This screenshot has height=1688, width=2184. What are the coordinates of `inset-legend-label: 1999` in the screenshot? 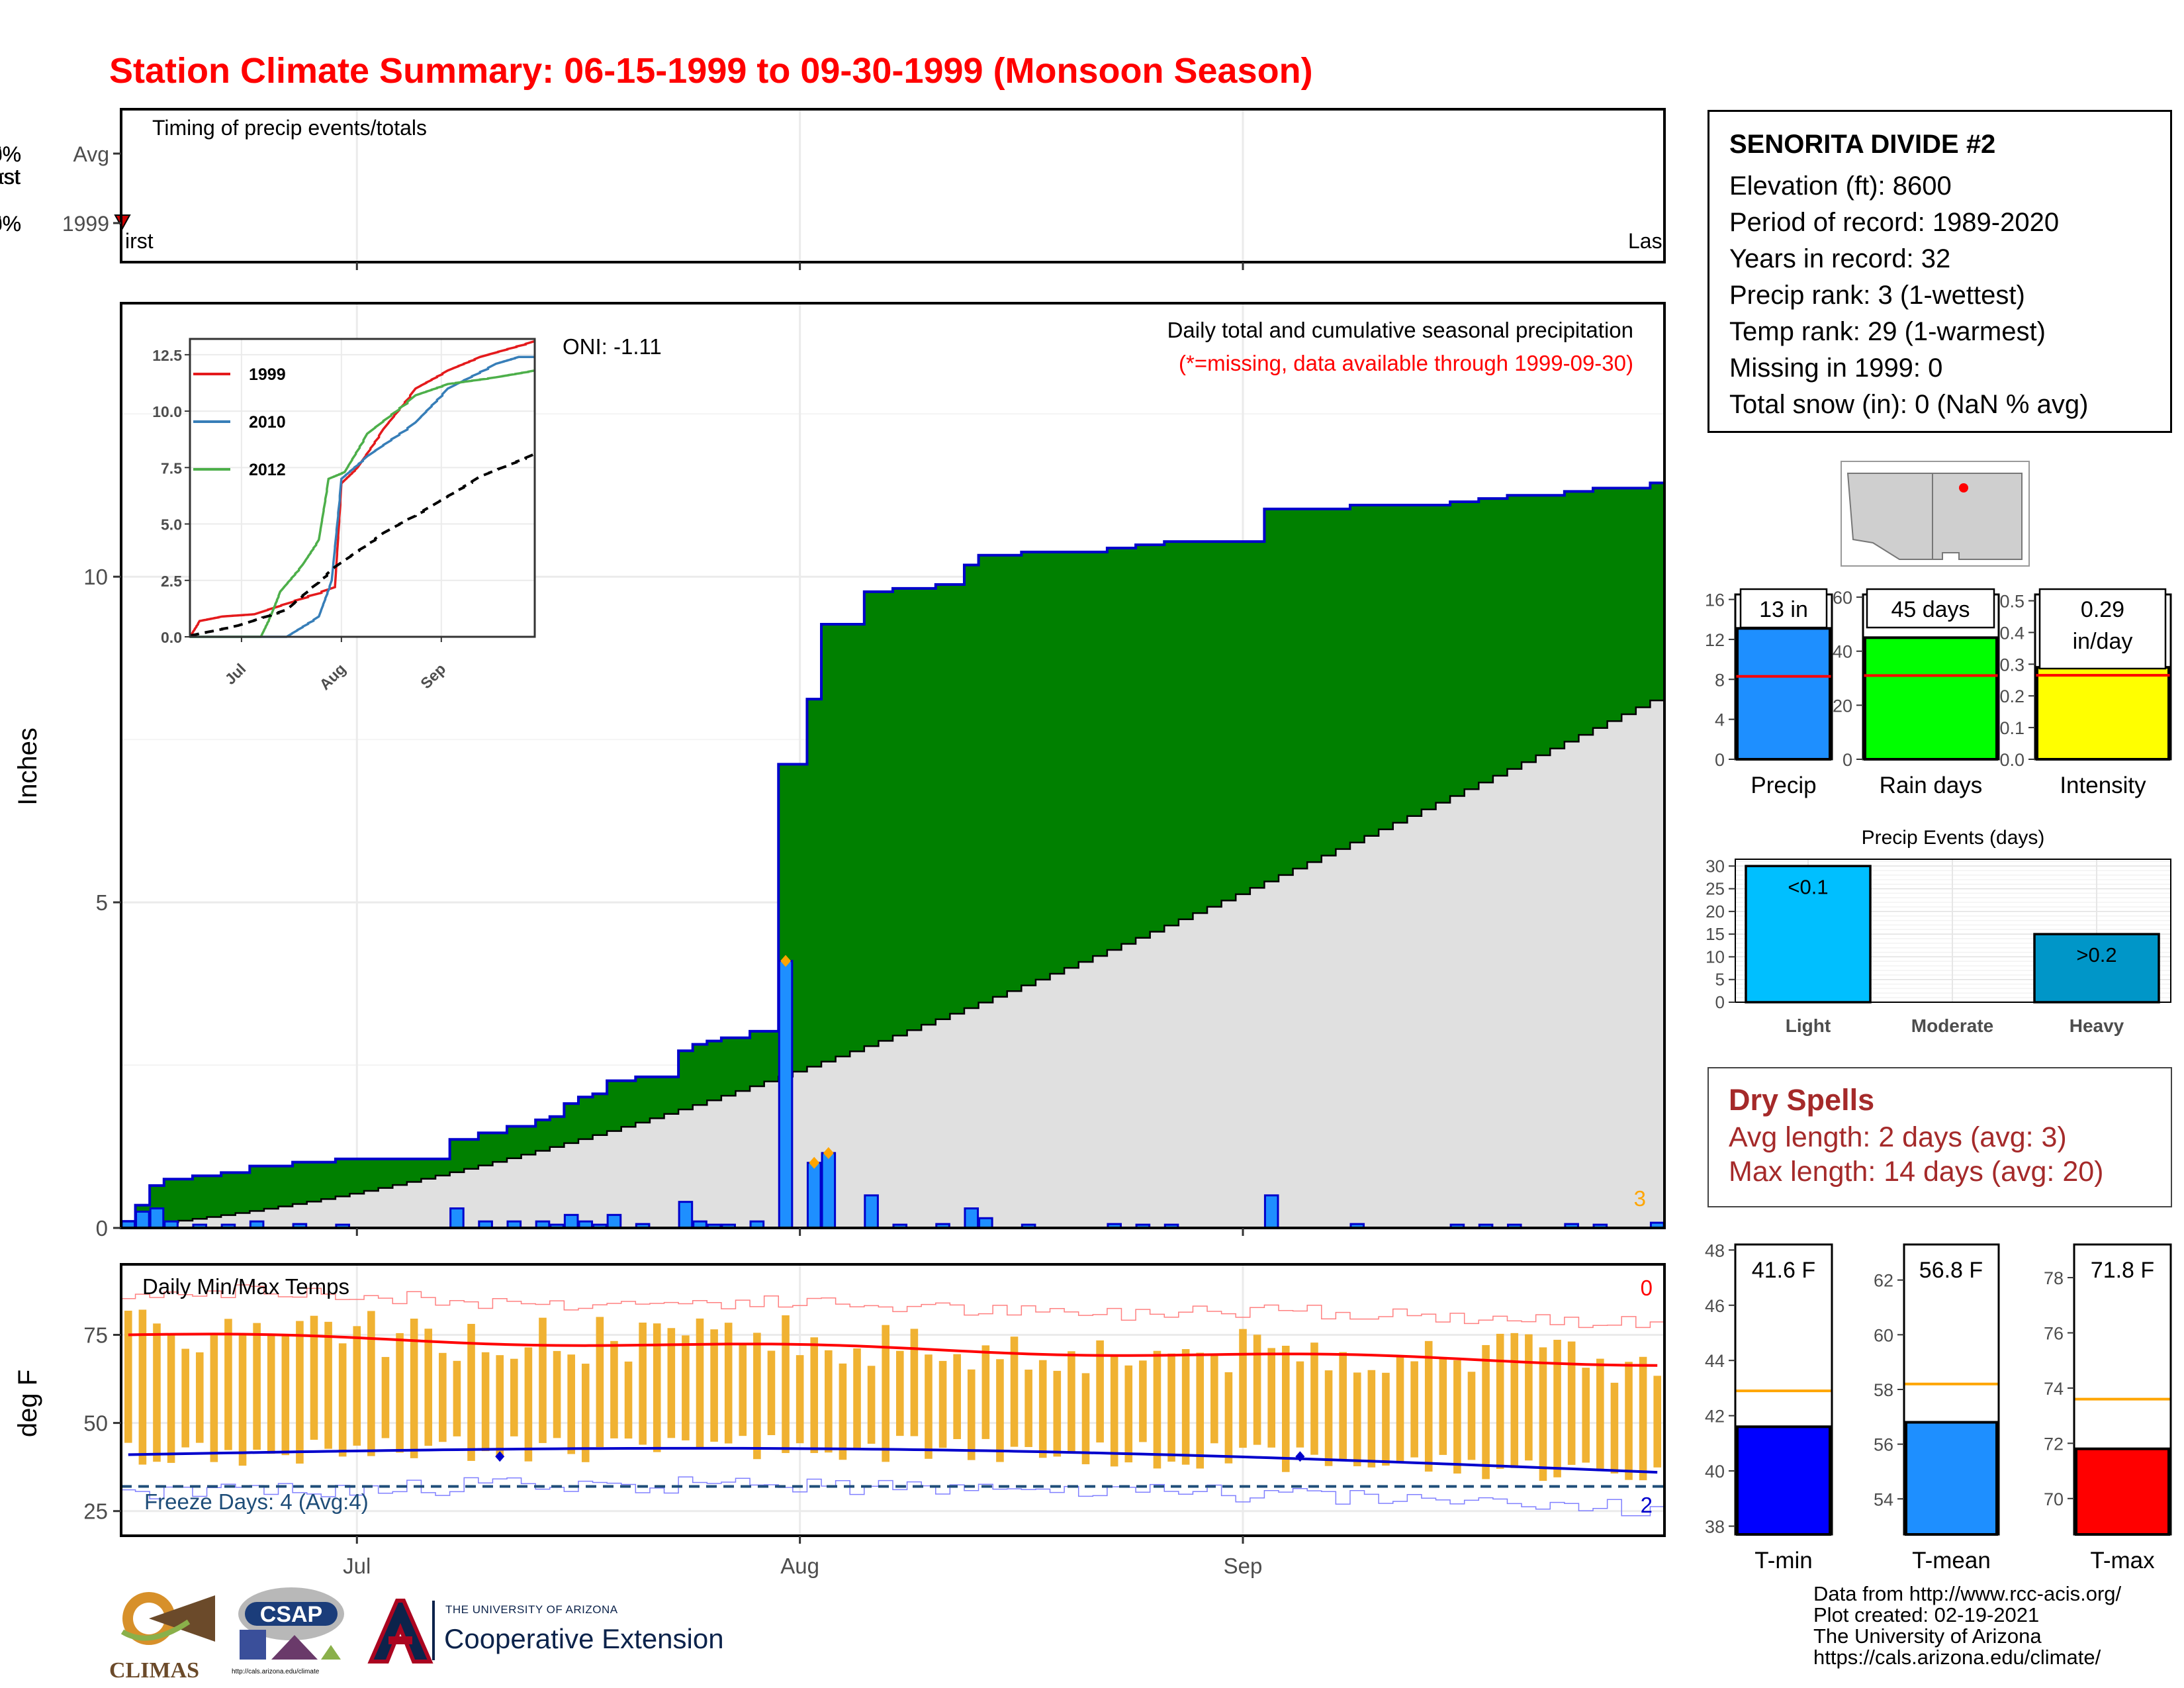 It's located at (267, 374).